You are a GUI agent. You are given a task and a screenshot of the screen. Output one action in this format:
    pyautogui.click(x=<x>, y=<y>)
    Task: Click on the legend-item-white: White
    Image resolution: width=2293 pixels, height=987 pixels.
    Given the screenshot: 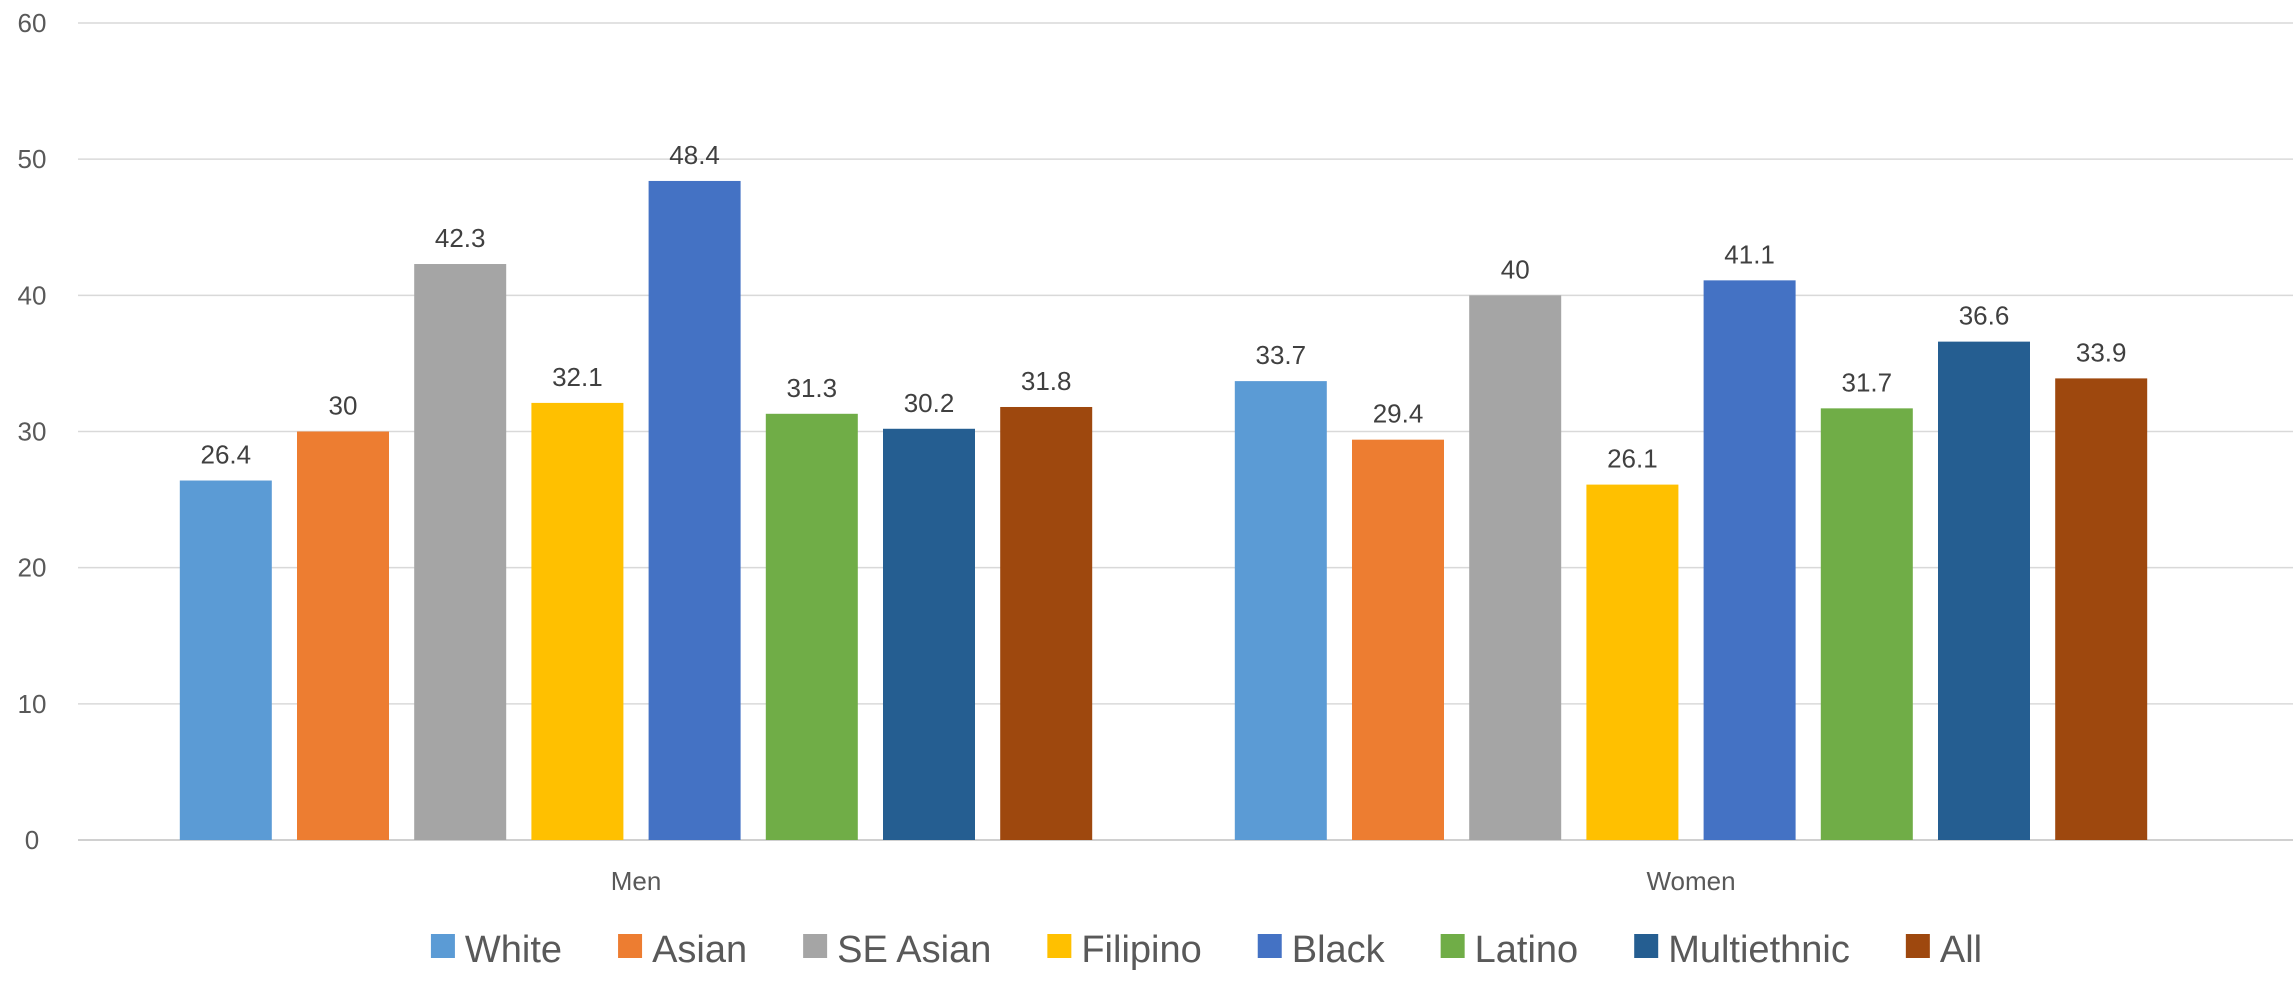 What is the action you would take?
    pyautogui.click(x=496, y=950)
    